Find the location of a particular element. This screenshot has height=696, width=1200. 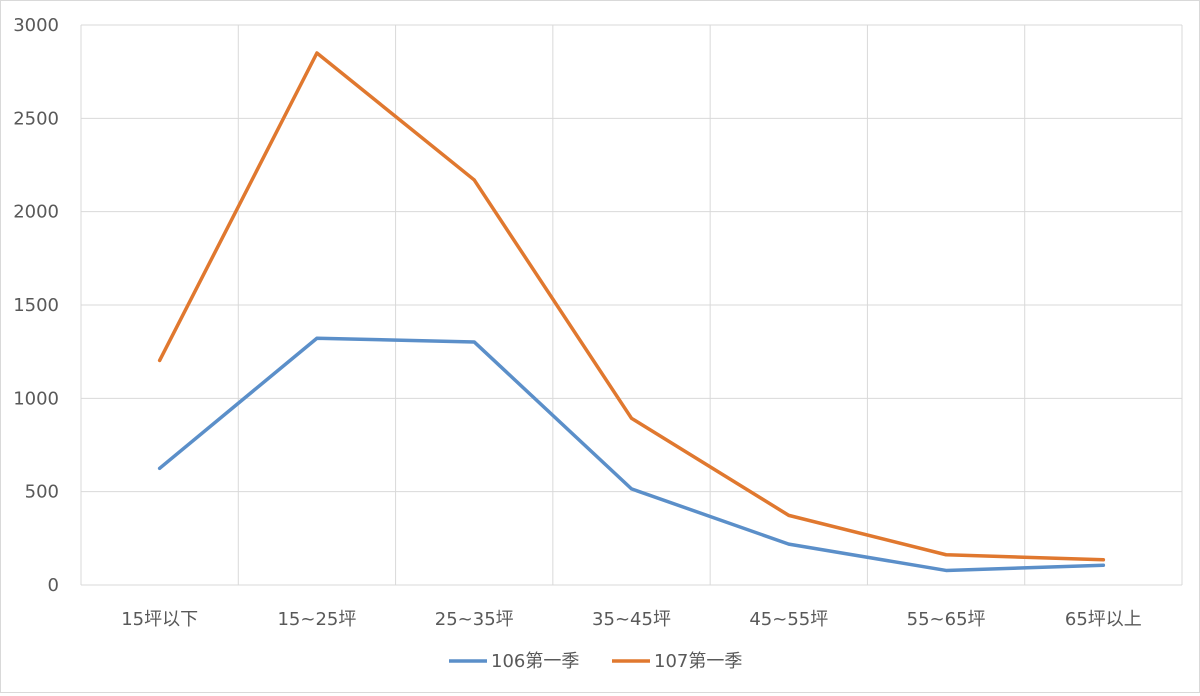

x-tick-label: 35~45坪 is located at coordinates (631, 619).